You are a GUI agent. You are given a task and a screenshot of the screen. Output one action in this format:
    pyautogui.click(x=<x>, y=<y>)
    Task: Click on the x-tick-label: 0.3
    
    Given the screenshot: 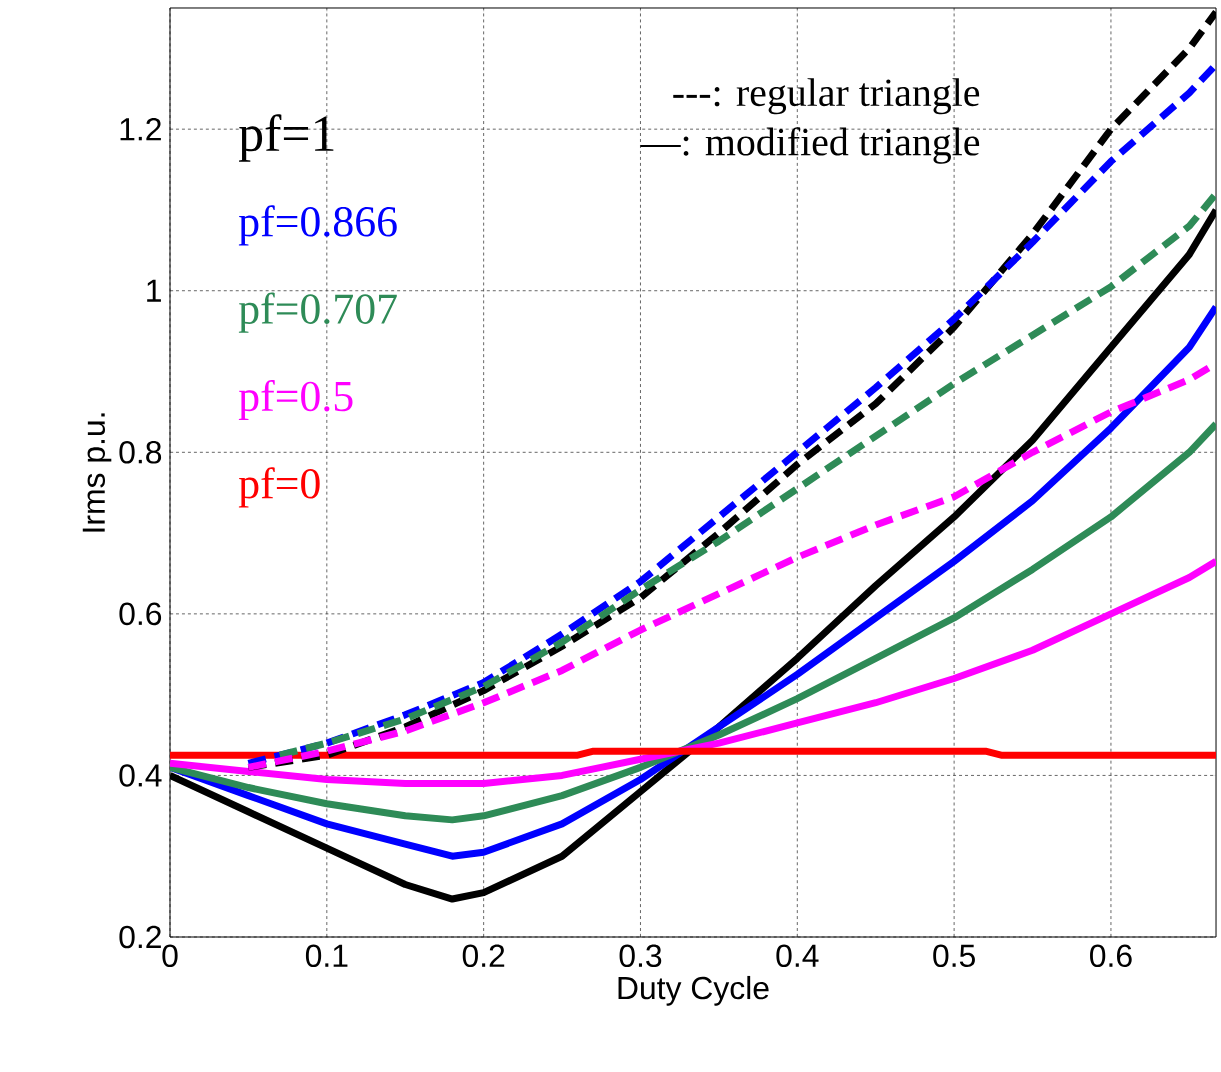 What is the action you would take?
    pyautogui.click(x=640, y=956)
    